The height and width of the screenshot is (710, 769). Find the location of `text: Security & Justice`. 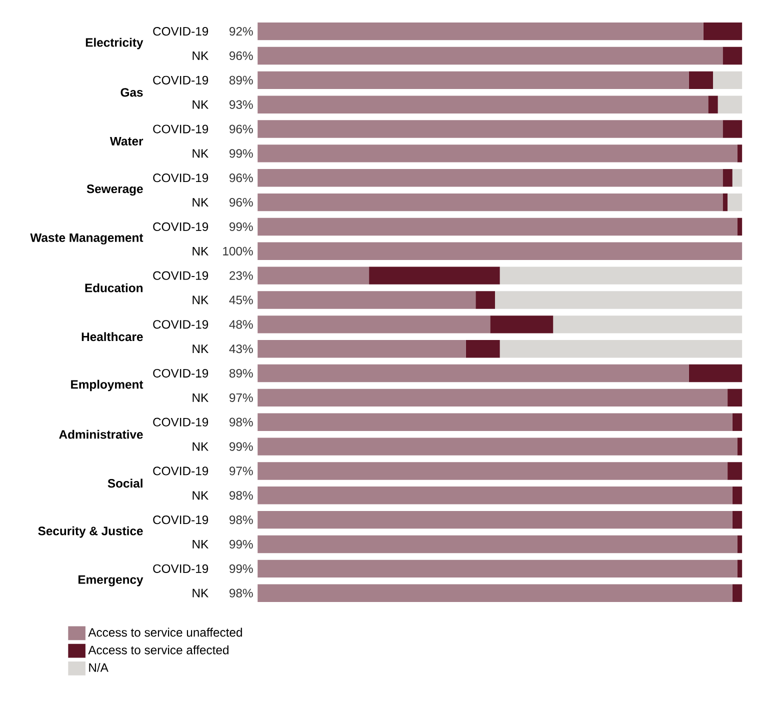

text: Security & Justice is located at coordinates (90, 532).